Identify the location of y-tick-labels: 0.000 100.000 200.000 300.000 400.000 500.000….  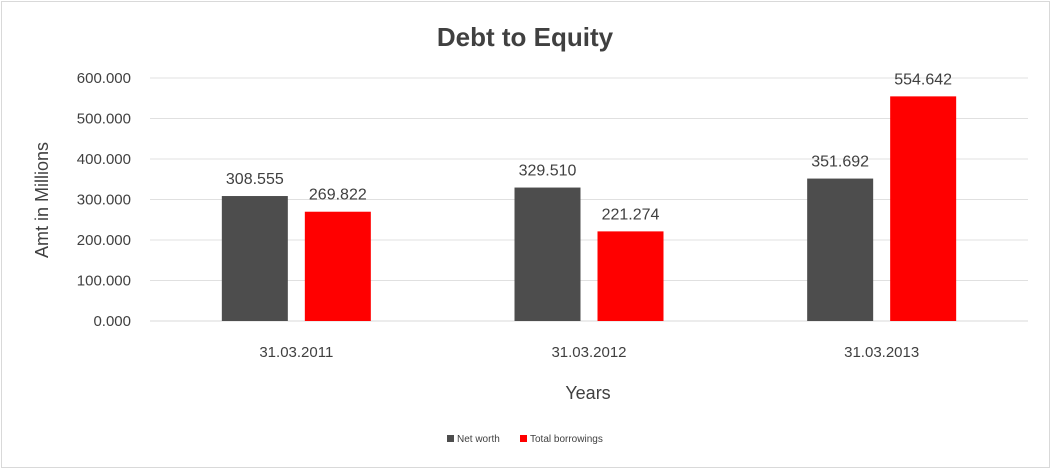
(104, 200).